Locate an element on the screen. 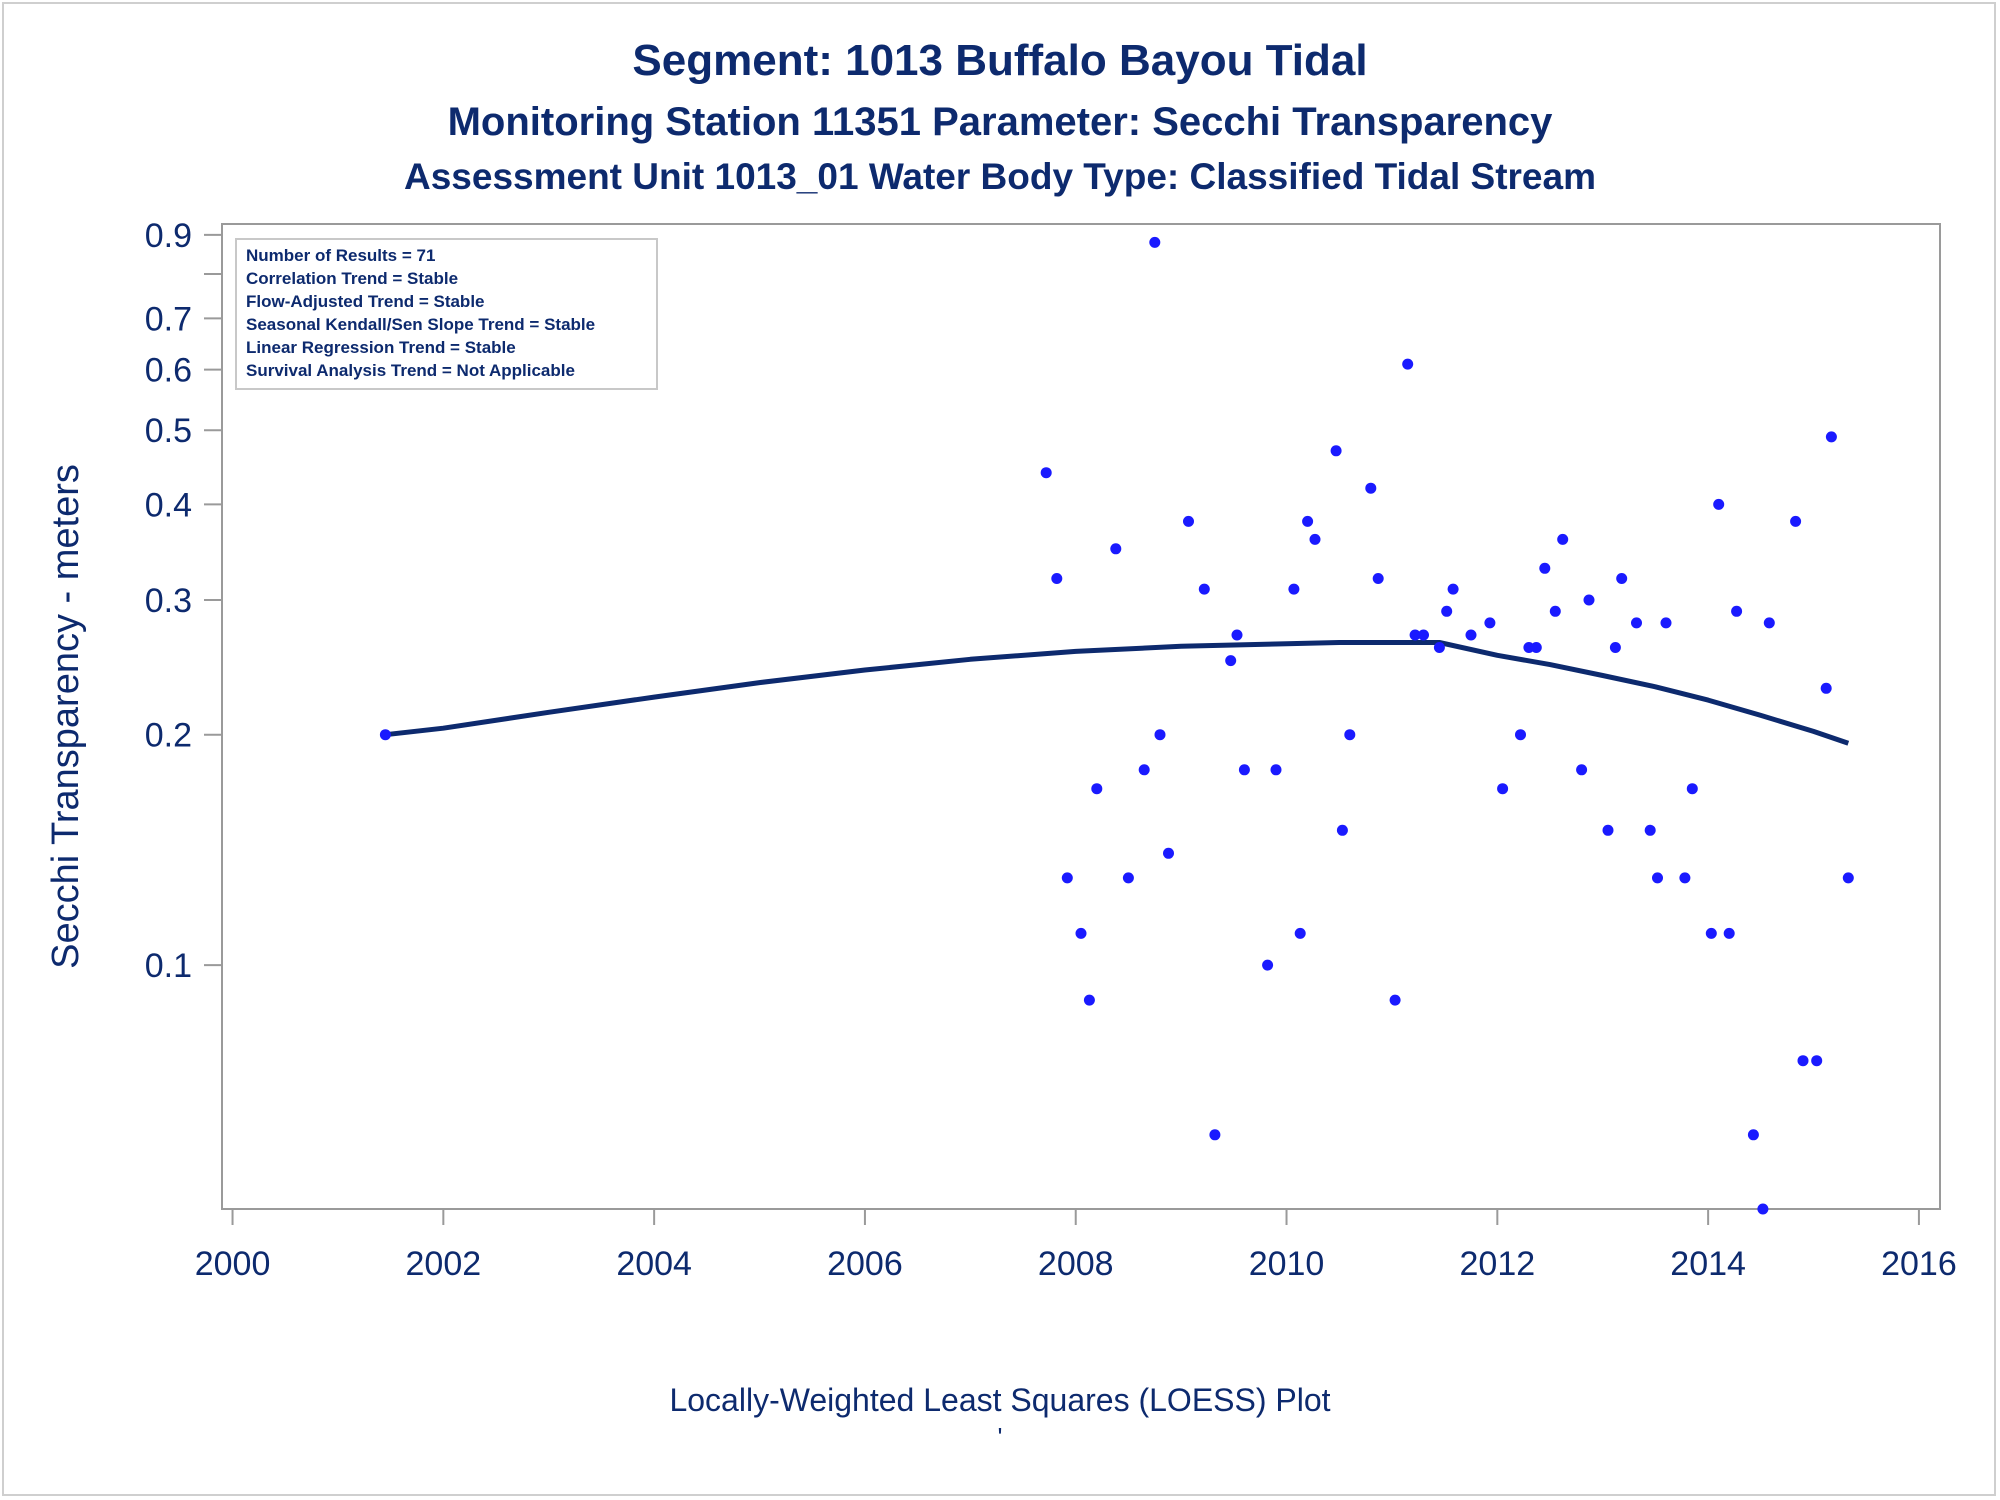  x-tick-label: 2004 is located at coordinates (654, 1264).